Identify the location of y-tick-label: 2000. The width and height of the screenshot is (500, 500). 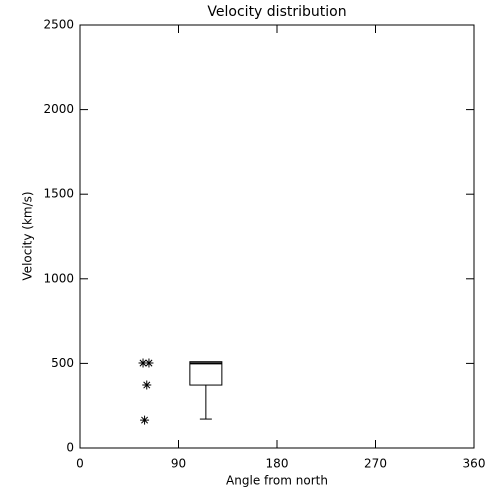
(58, 109).